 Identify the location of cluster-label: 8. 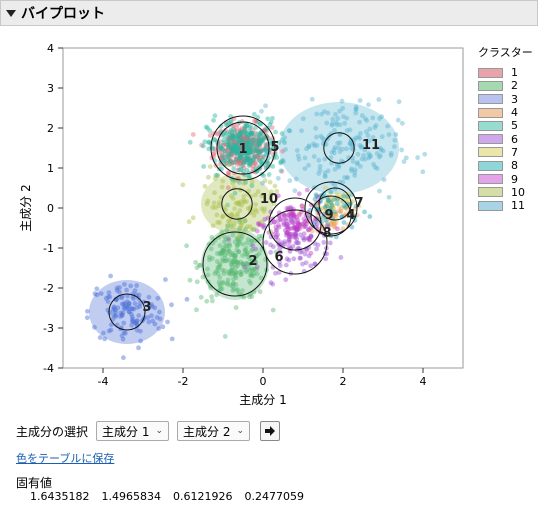
(326, 233).